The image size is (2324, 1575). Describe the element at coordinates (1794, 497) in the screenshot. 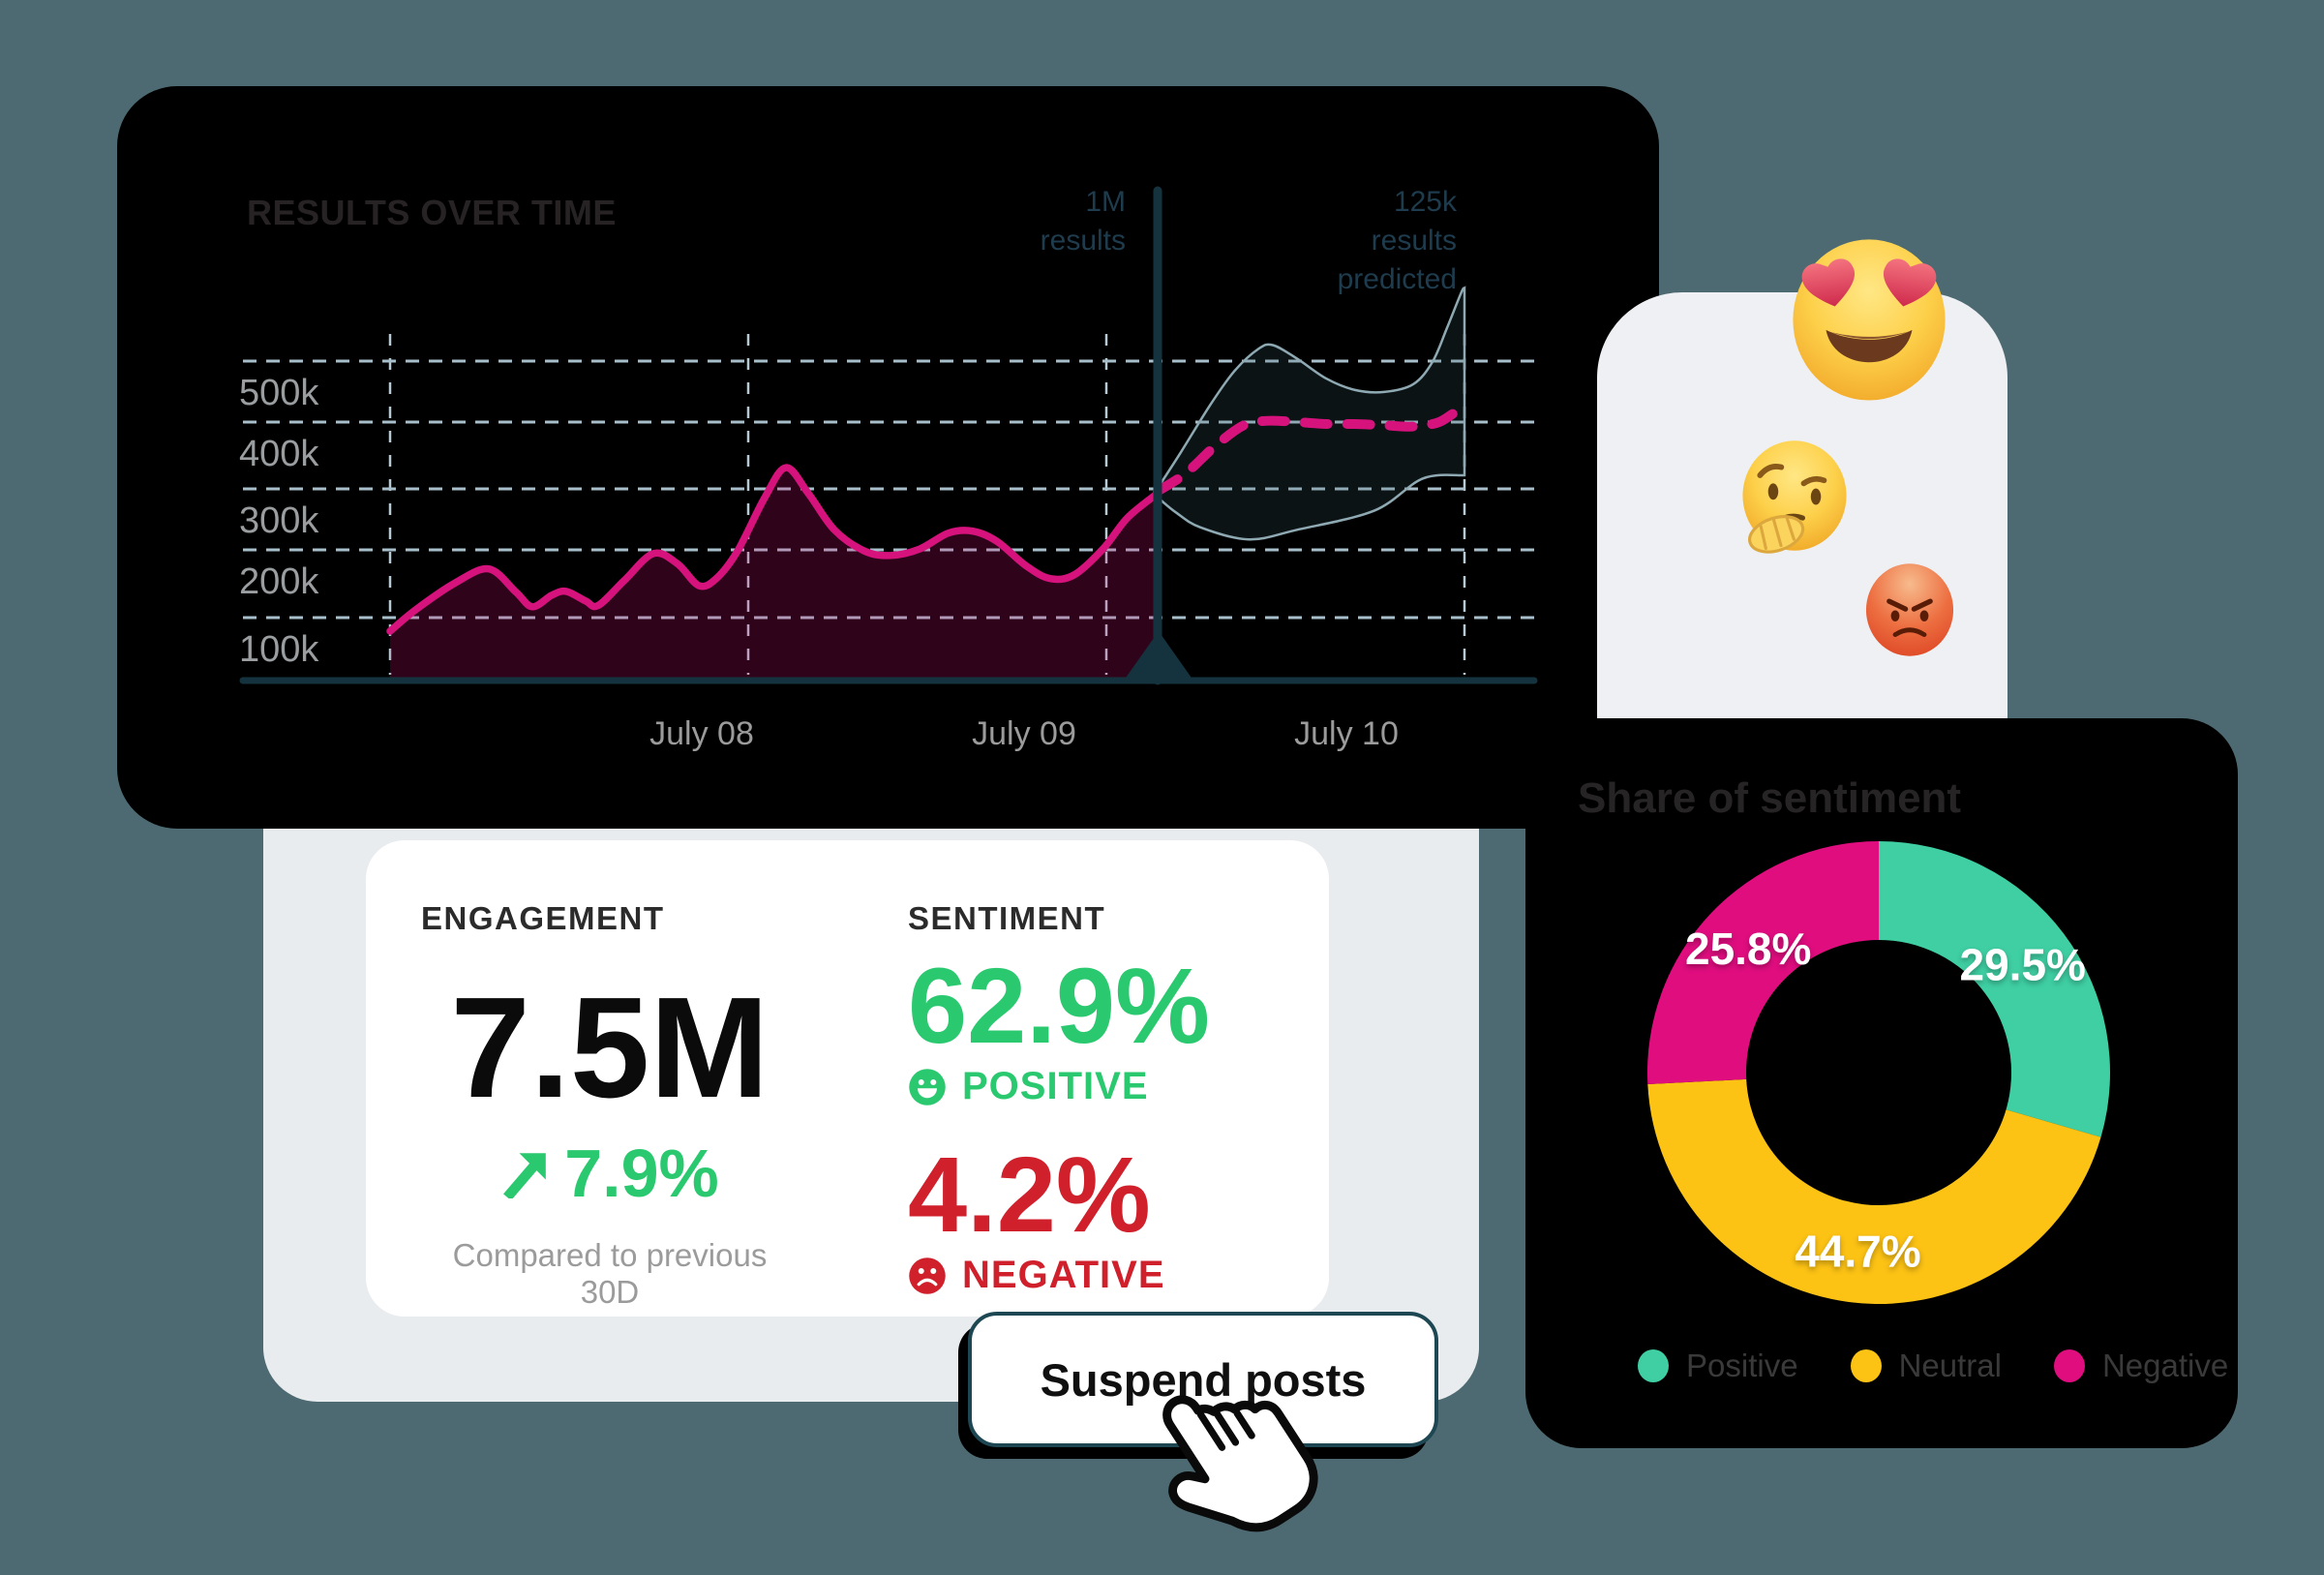

I see `thinking-emoji-icon` at that location.